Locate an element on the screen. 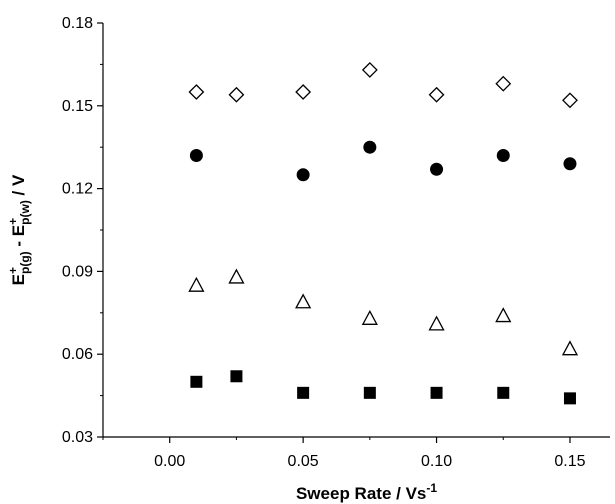 This screenshot has height=504, width=615. x-tick-label: 0.15 is located at coordinates (569, 461).